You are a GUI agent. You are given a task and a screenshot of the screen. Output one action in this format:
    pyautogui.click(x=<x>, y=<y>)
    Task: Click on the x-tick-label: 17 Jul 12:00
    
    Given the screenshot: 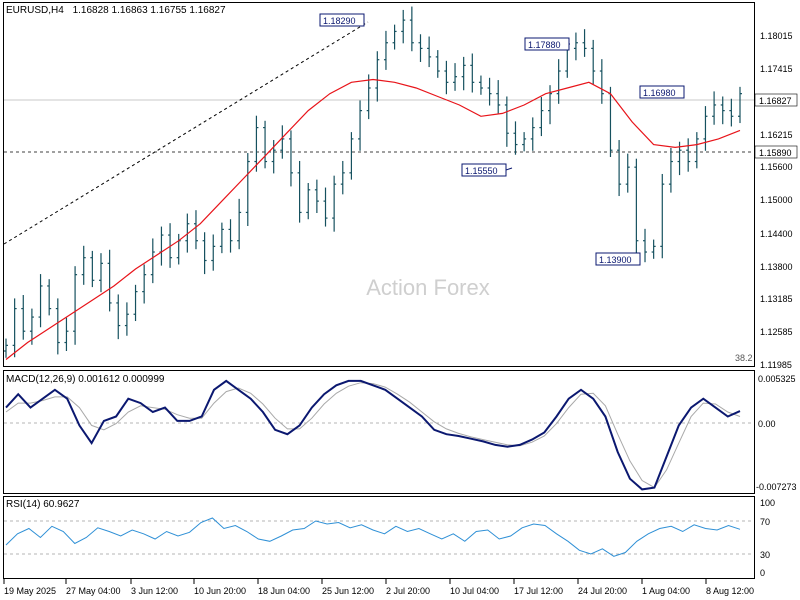 What is the action you would take?
    pyautogui.click(x=538, y=591)
    